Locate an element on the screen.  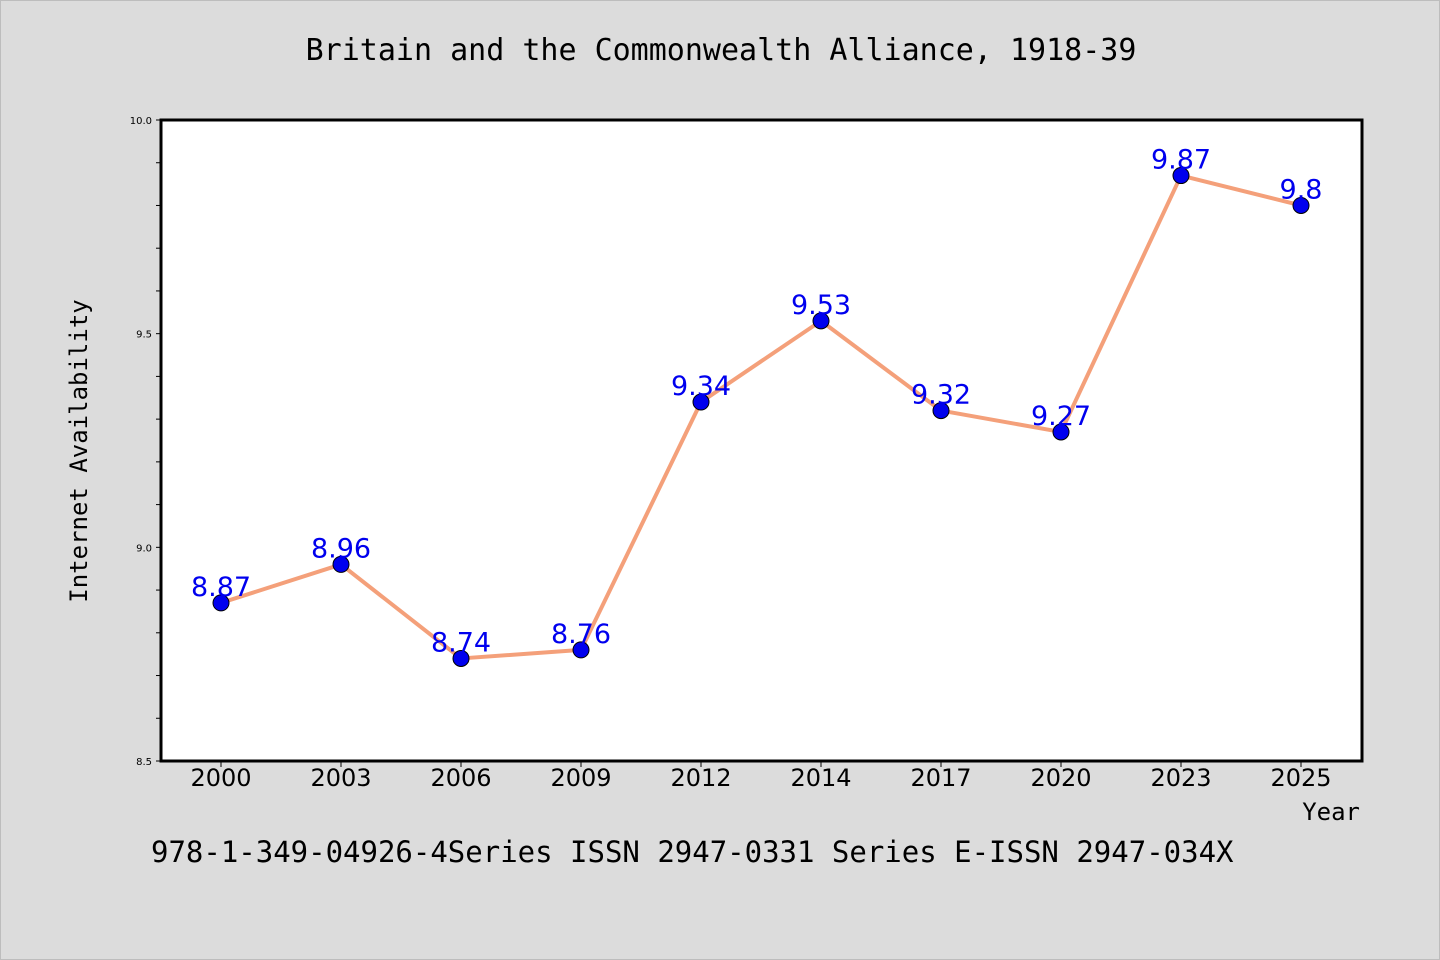
data-label: 8.87 is located at coordinates (221, 587).